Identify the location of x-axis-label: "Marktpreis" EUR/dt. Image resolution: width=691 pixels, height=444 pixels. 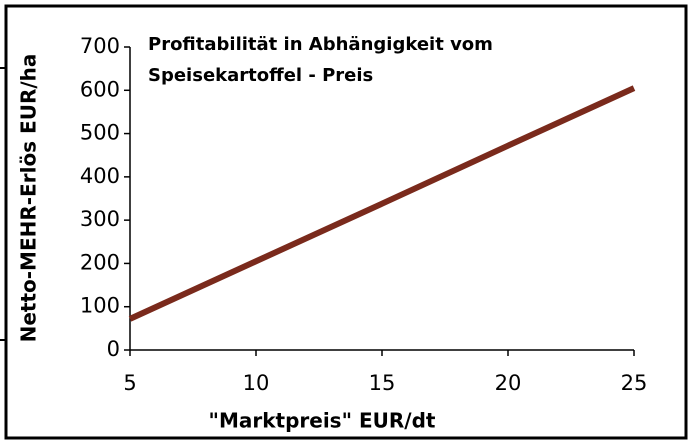
(322, 421).